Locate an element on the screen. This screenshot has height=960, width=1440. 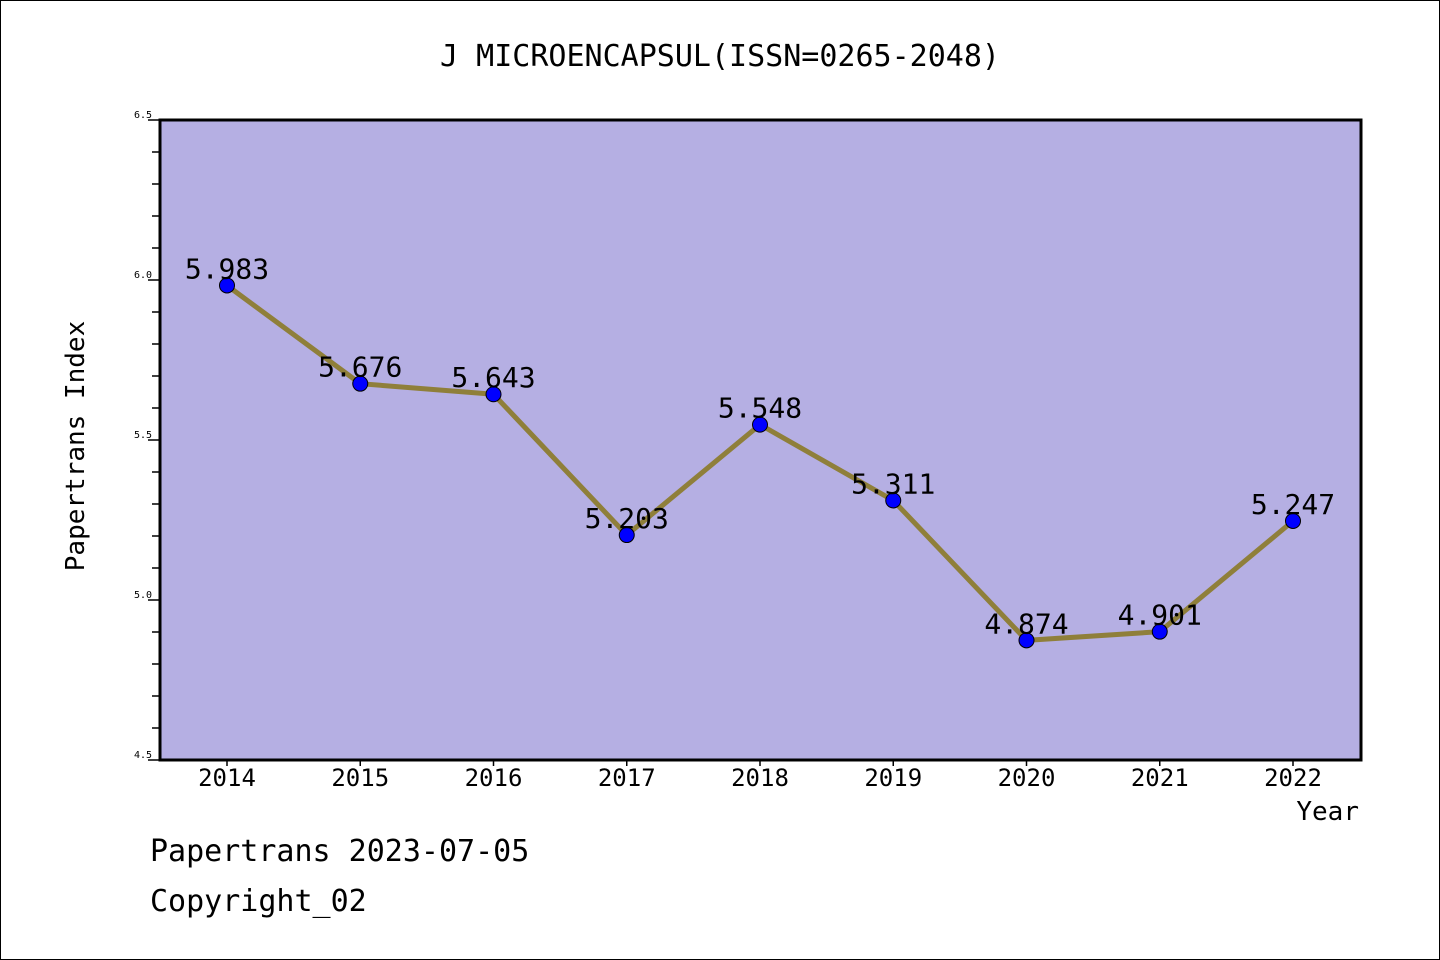
data-label: 4.874 is located at coordinates (1026, 623).